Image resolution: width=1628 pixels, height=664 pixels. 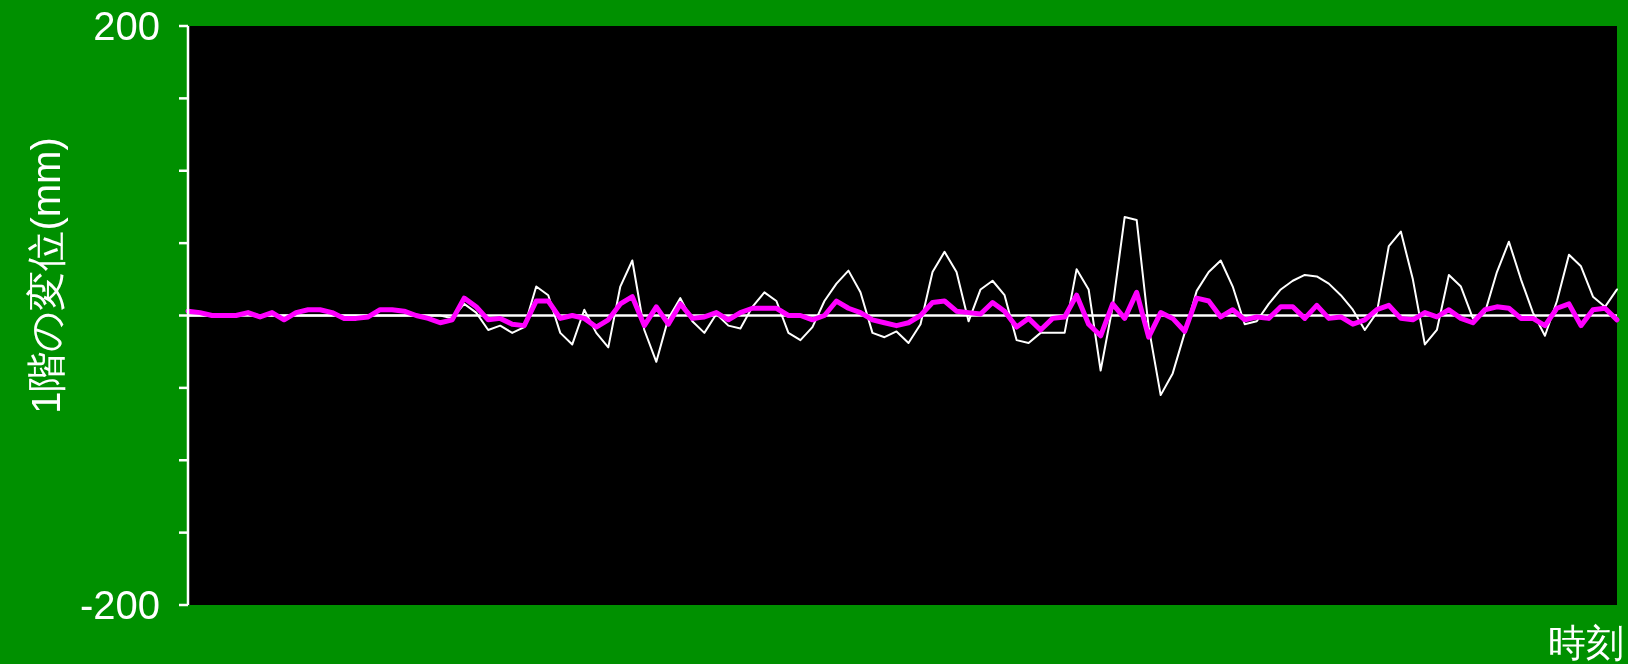 I want to click on y-tick-label: -200, so click(x=119, y=605).